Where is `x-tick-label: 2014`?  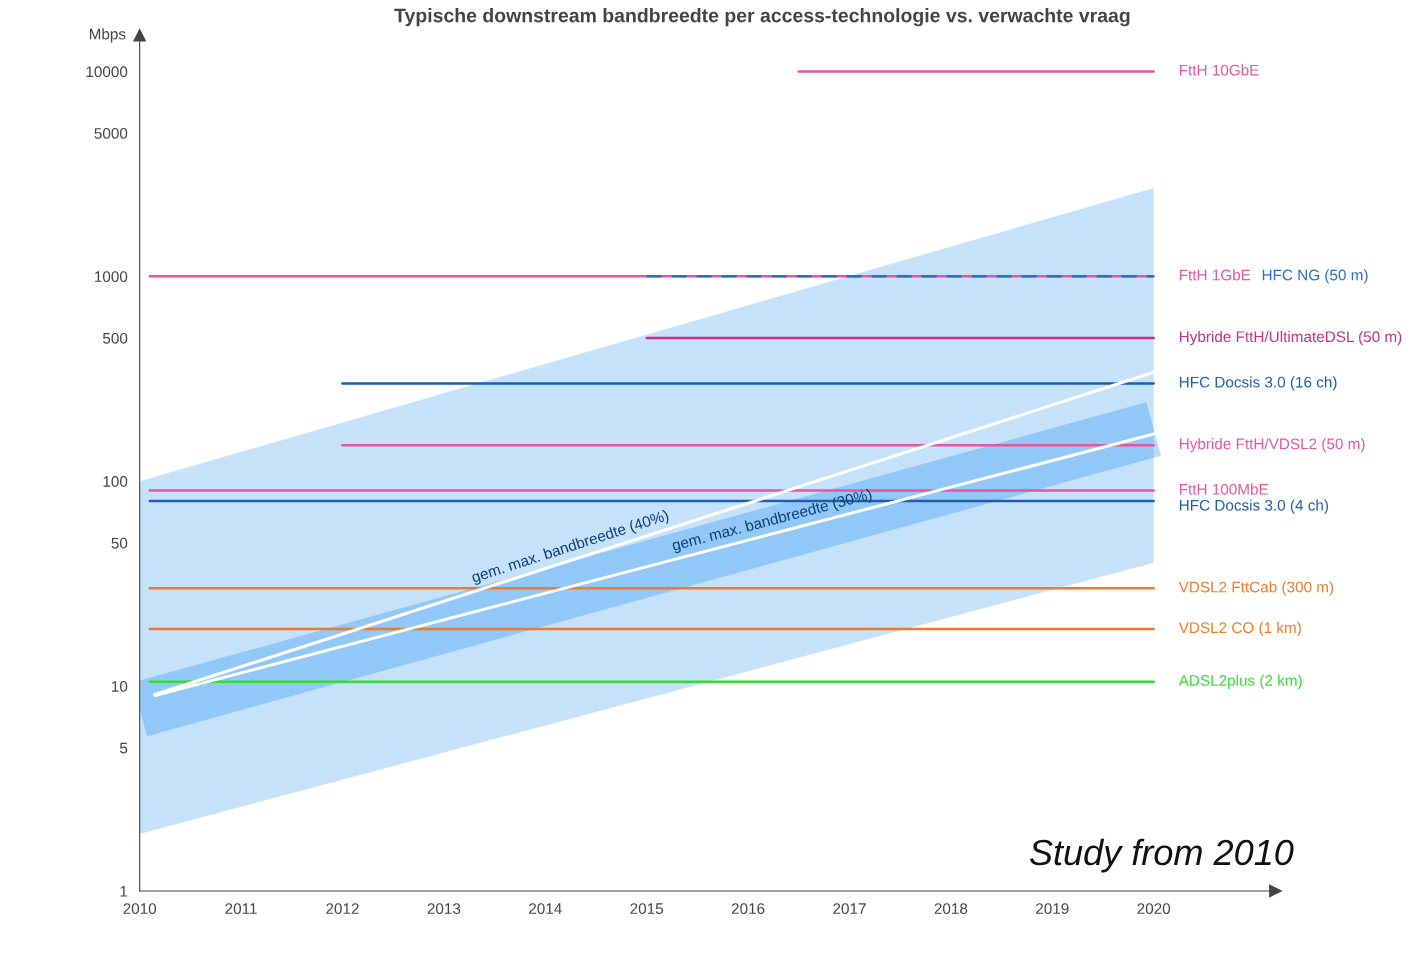 x-tick-label: 2014 is located at coordinates (545, 909).